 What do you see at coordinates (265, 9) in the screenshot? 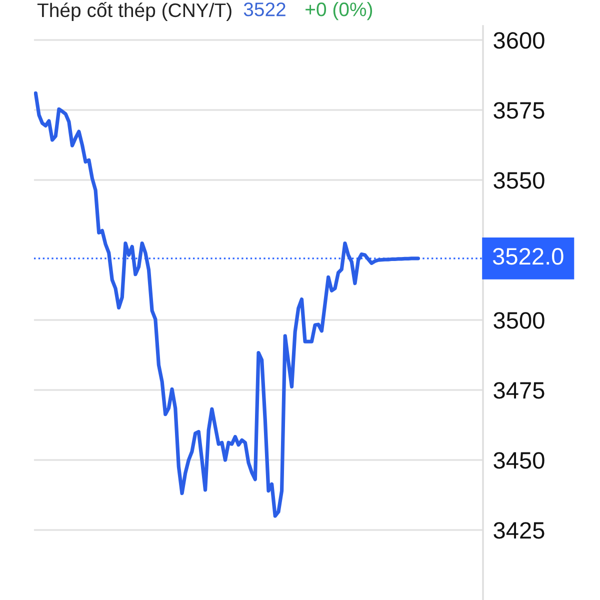
I see `text: 3522` at bounding box center [265, 9].